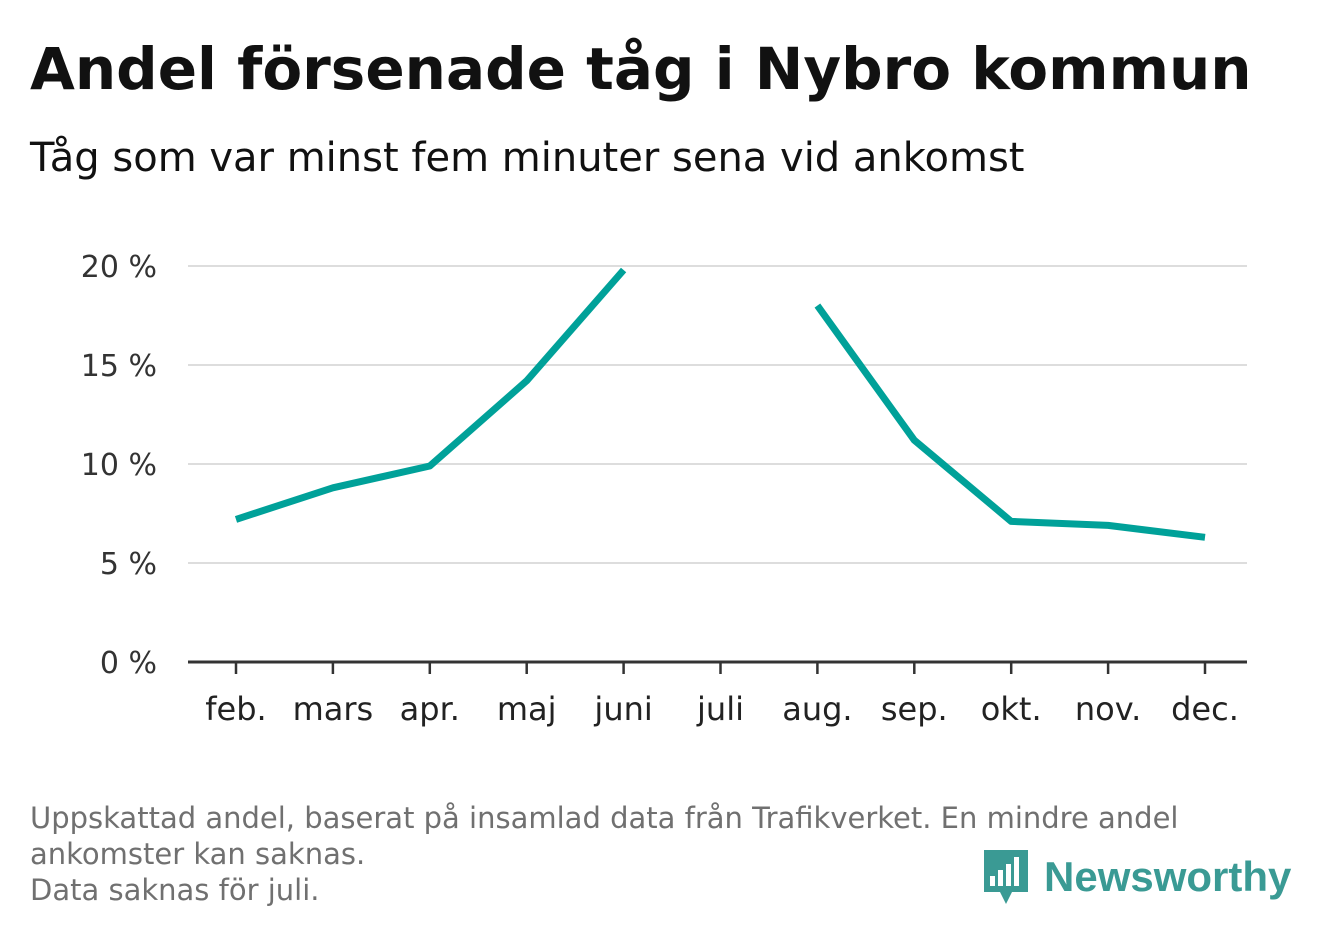 Image resolution: width=1322 pixels, height=939 pixels. What do you see at coordinates (641, 69) in the screenshot?
I see `chart-title: Andel försenade tåg i Nybro kommun` at bounding box center [641, 69].